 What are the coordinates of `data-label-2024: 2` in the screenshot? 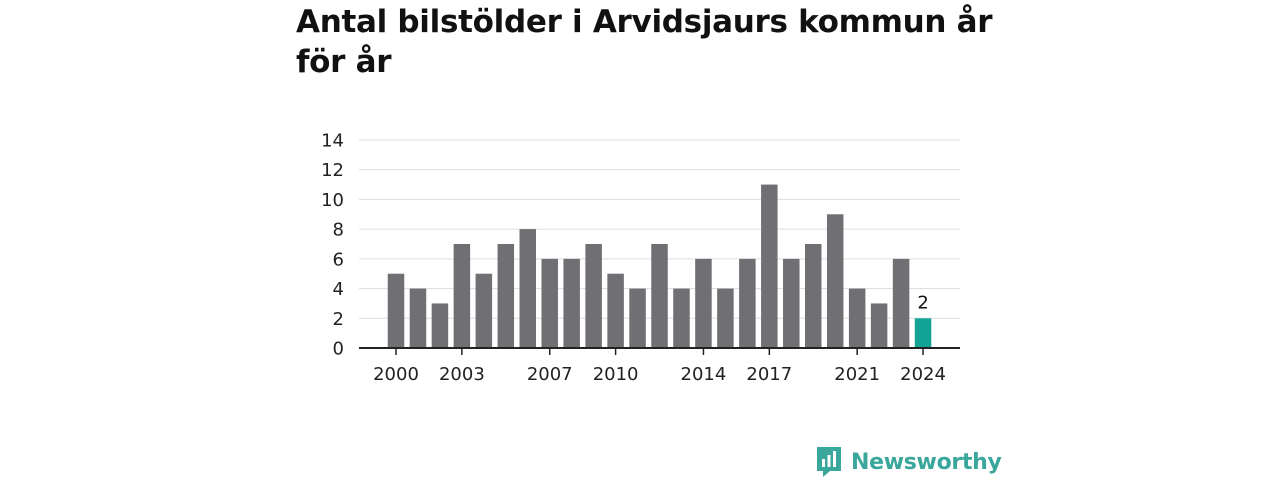 It's located at (922, 302).